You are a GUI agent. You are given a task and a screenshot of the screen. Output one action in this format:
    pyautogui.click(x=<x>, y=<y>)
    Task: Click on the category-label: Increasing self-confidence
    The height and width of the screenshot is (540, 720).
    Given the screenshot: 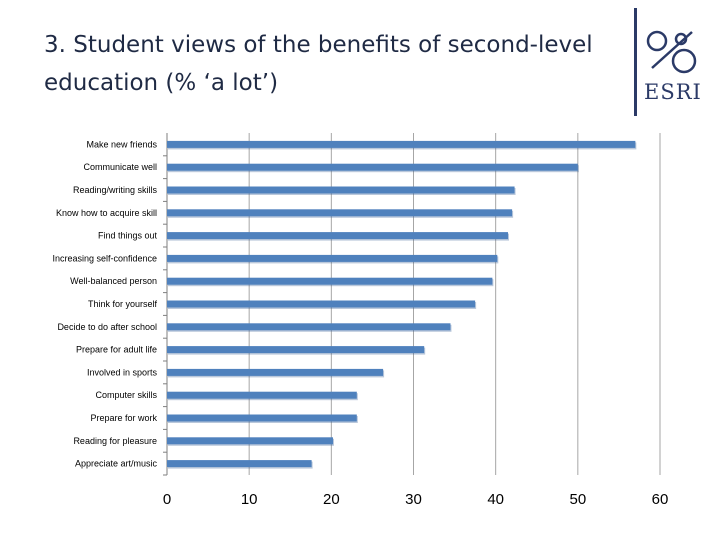 What is the action you would take?
    pyautogui.click(x=104, y=258)
    